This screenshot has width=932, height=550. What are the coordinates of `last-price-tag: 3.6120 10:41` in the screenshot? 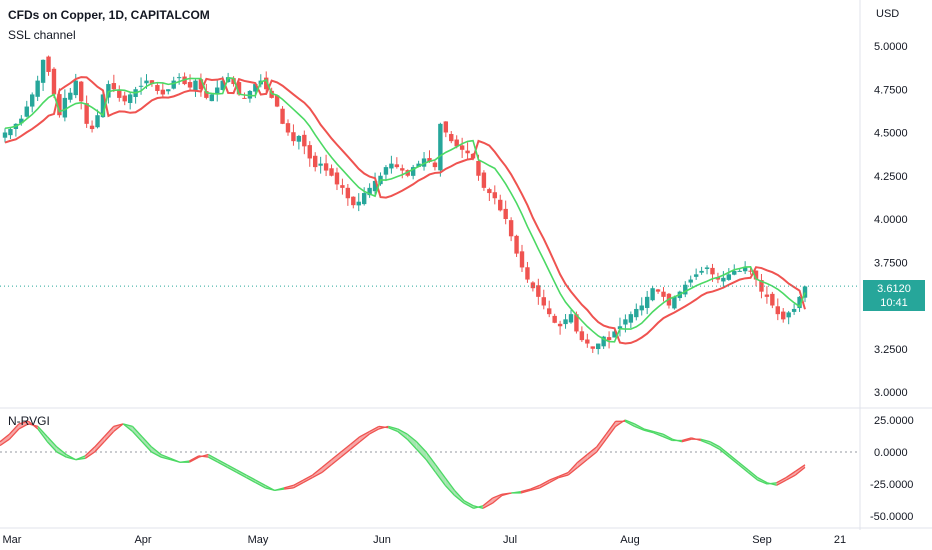 It's located at (894, 295).